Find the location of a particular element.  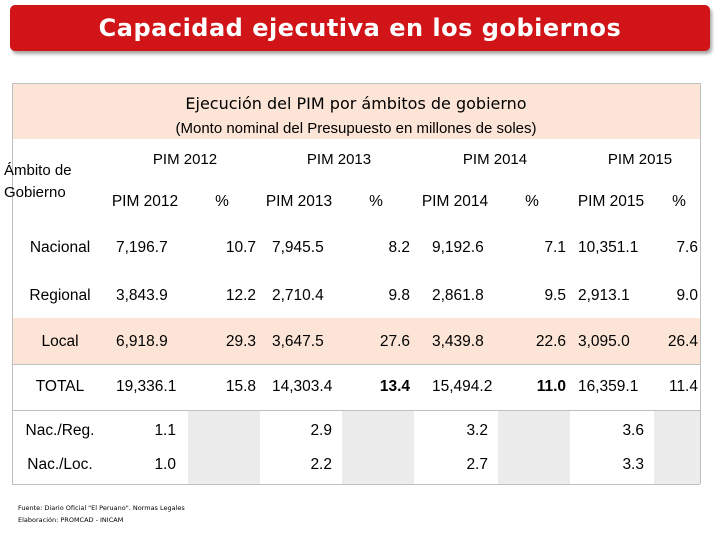

sub-header-pct-2015: % is located at coordinates (679, 201).